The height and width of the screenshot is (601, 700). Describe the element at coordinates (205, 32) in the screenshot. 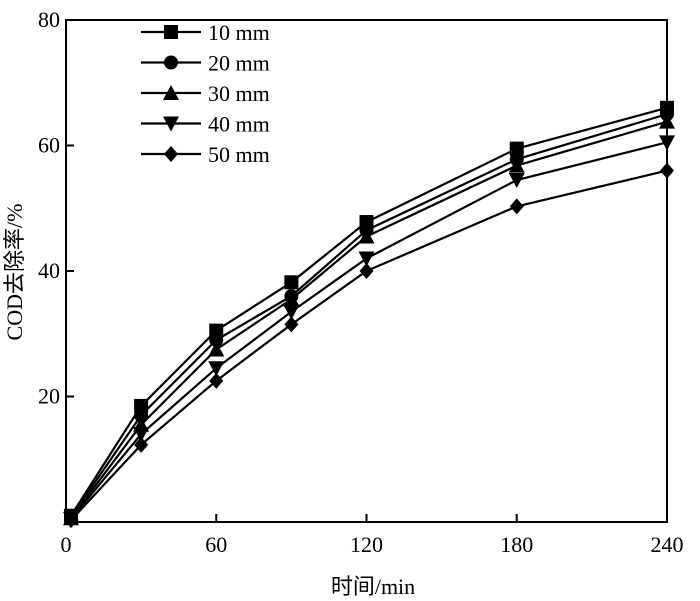

I see `legend-item: 10 mm` at that location.